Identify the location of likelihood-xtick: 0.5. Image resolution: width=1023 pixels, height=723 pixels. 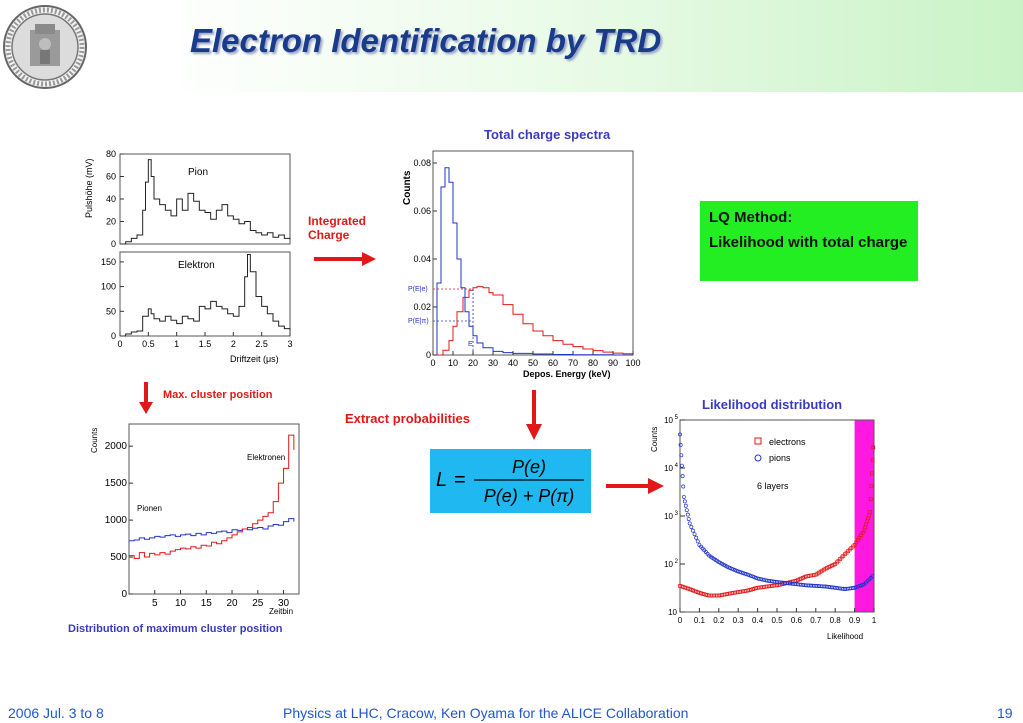
(777, 620).